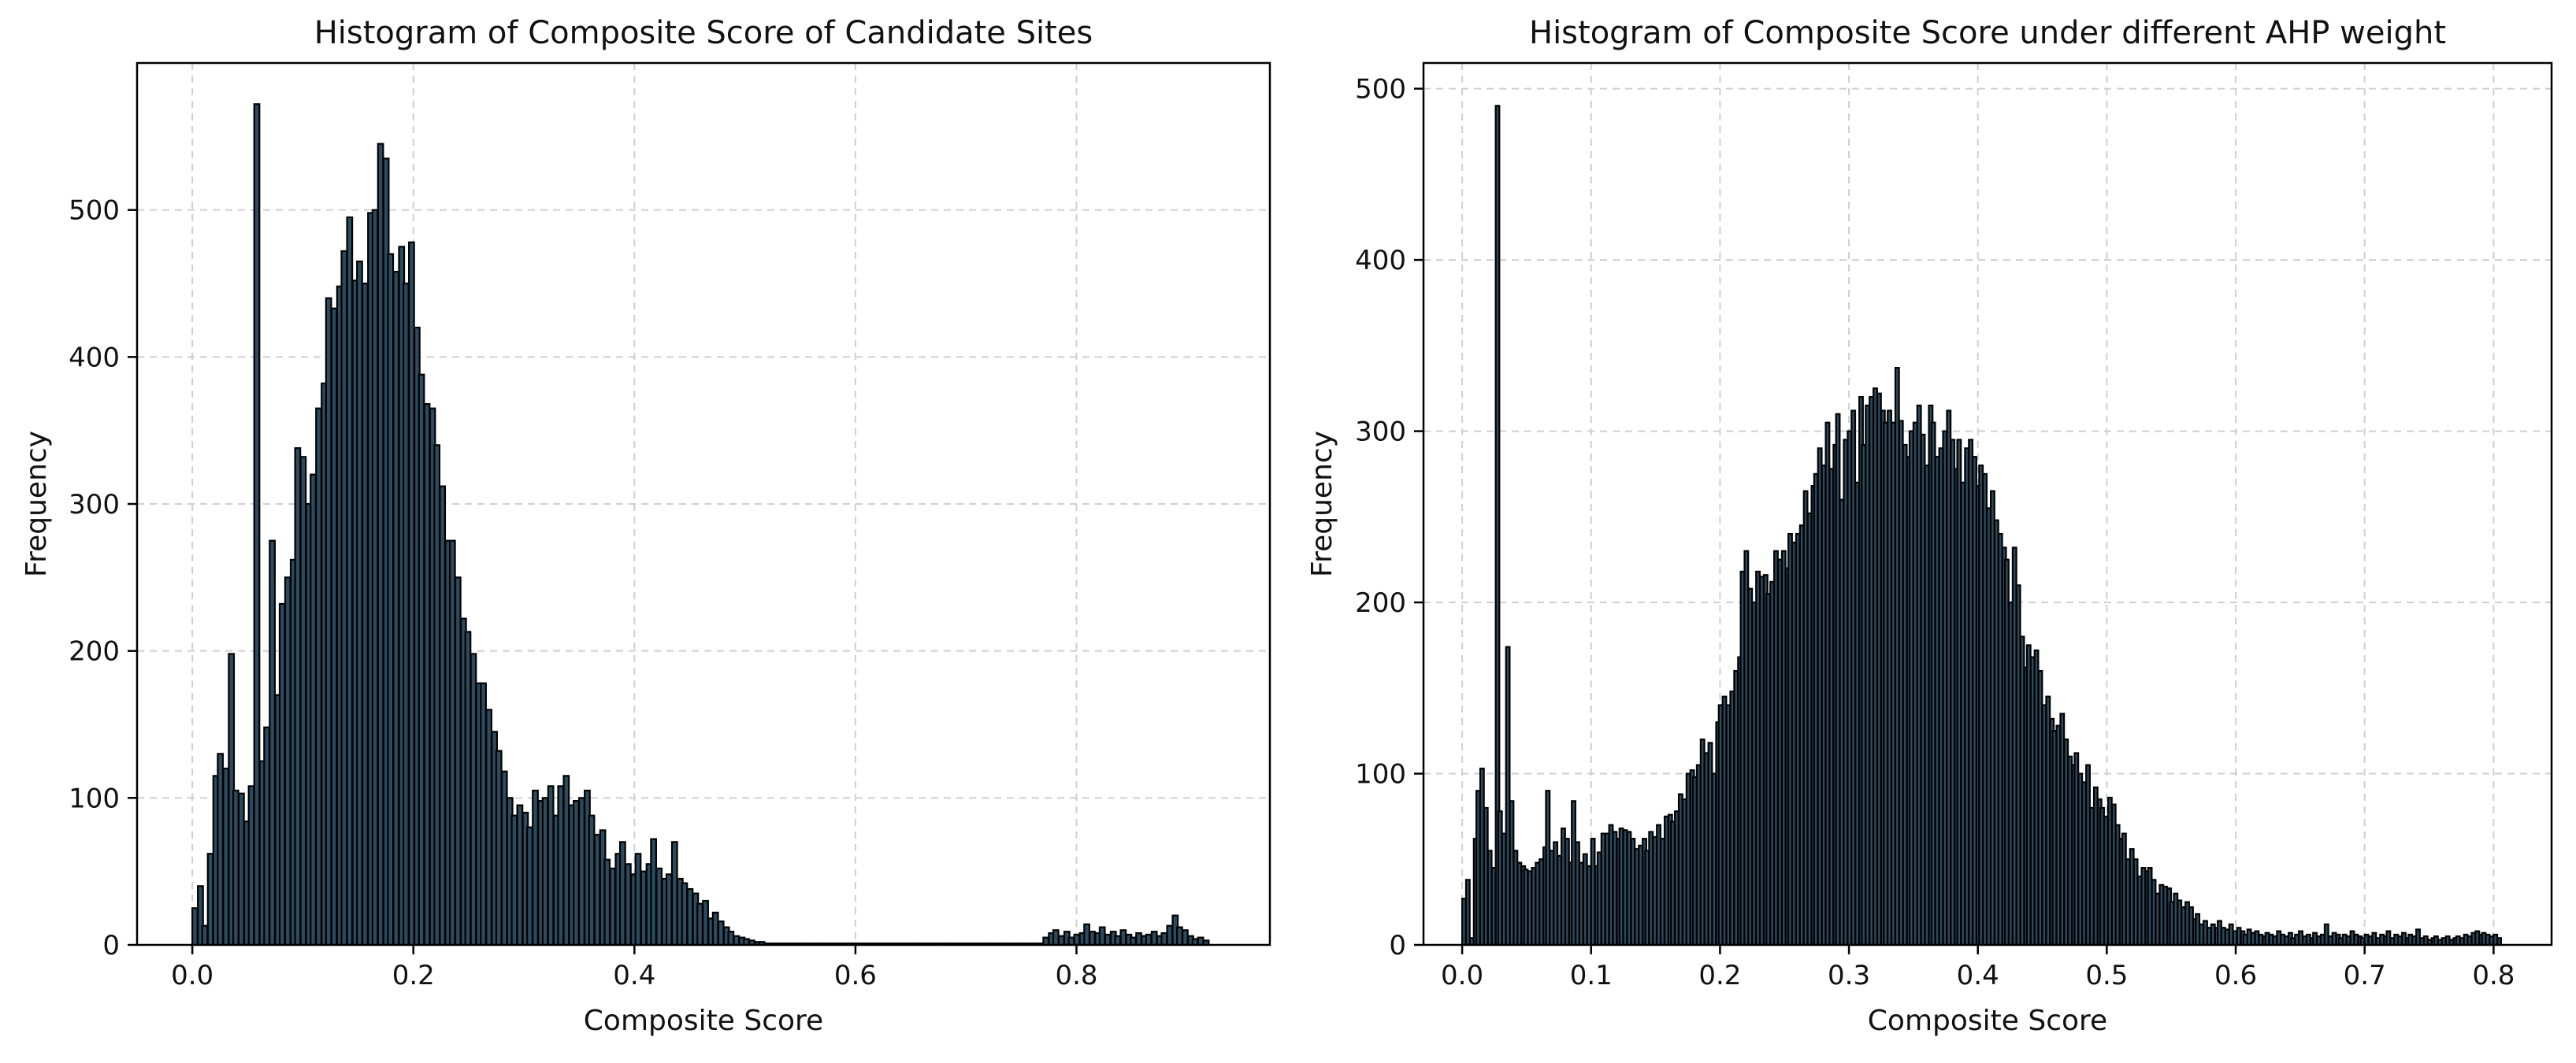  What do you see at coordinates (94, 357) in the screenshot?
I see `chart-left-ytick-label-4: 400` at bounding box center [94, 357].